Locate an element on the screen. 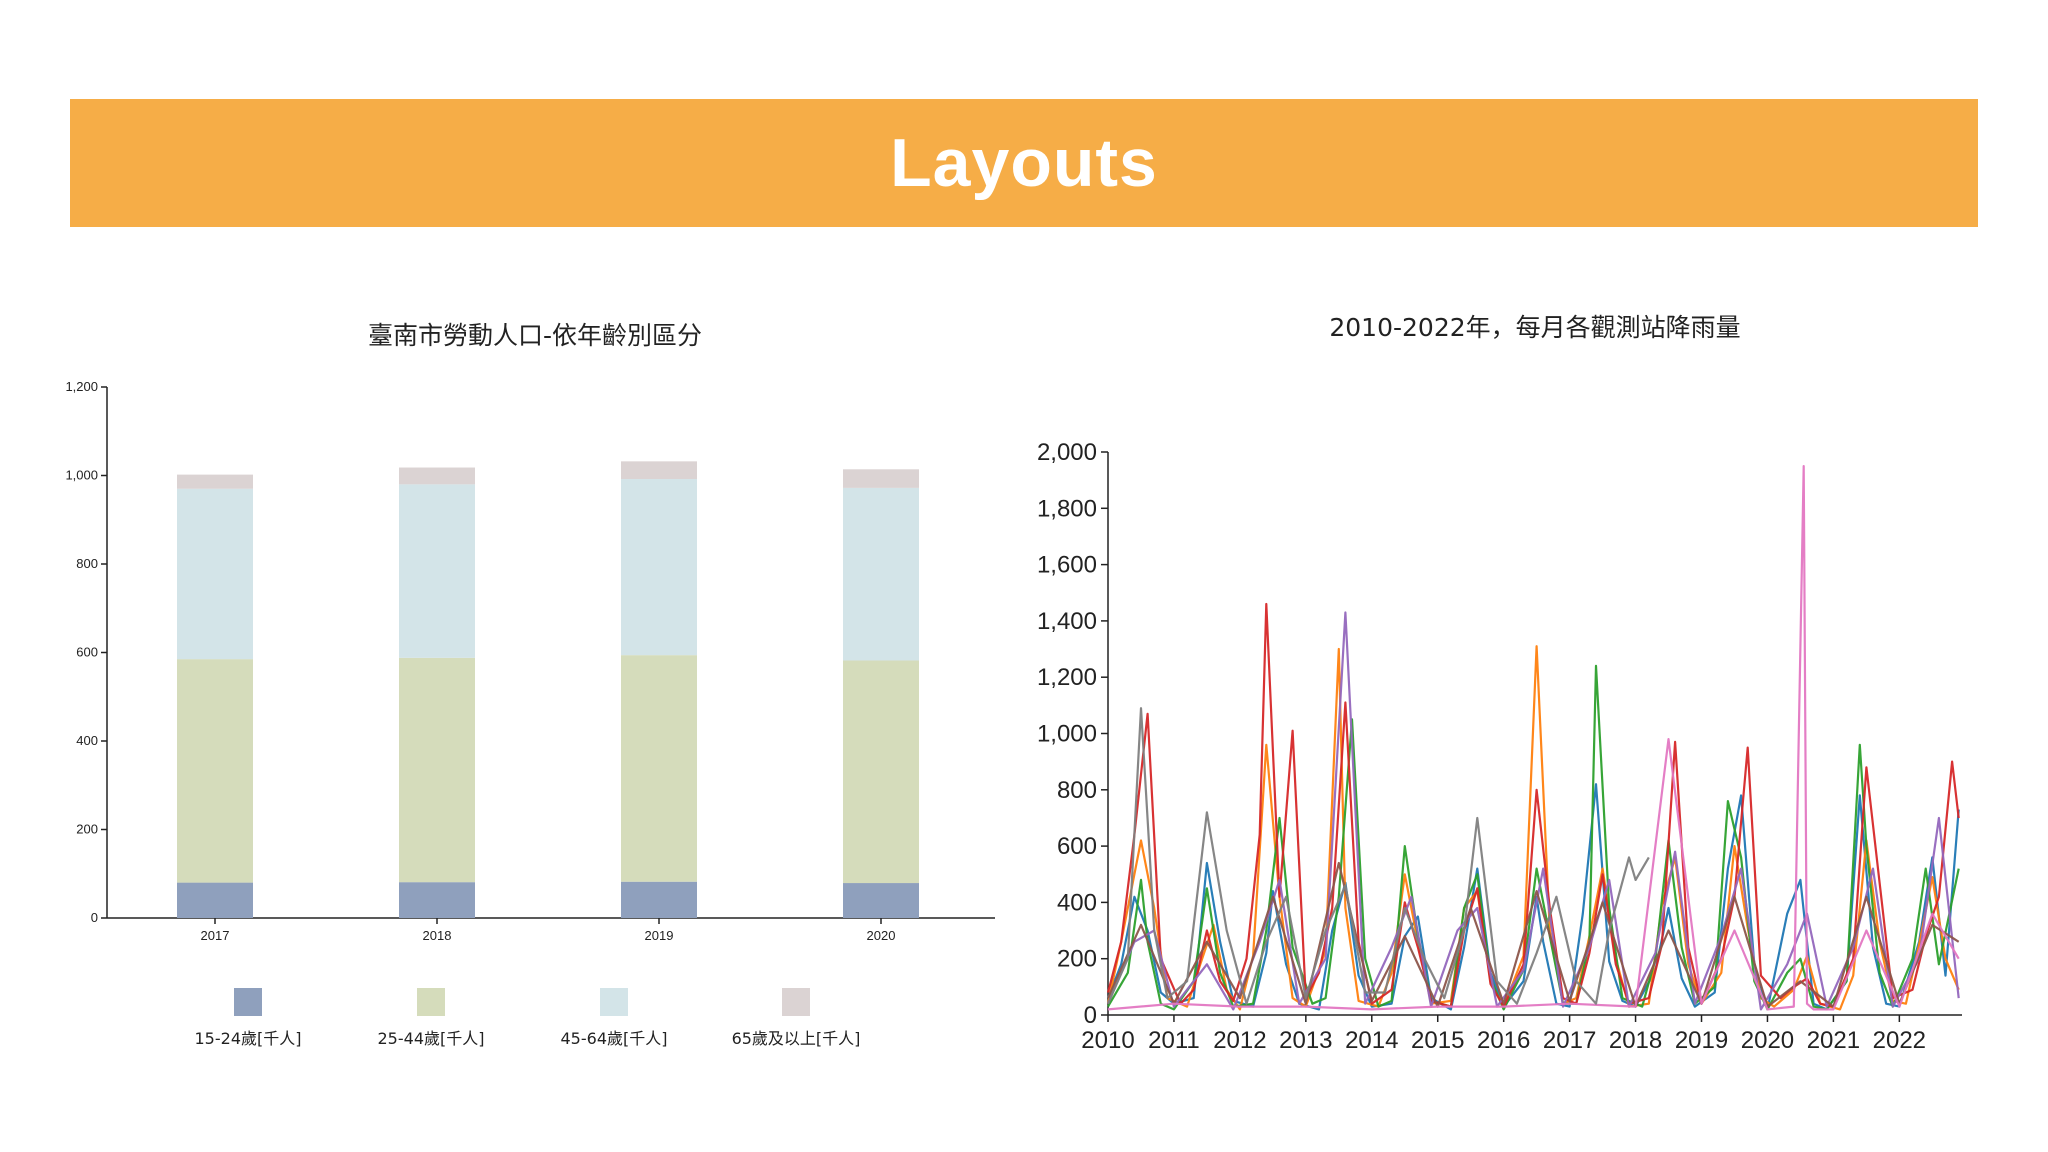 The width and height of the screenshot is (2048, 1152). x-tick-label: 2014 is located at coordinates (1371, 1040).